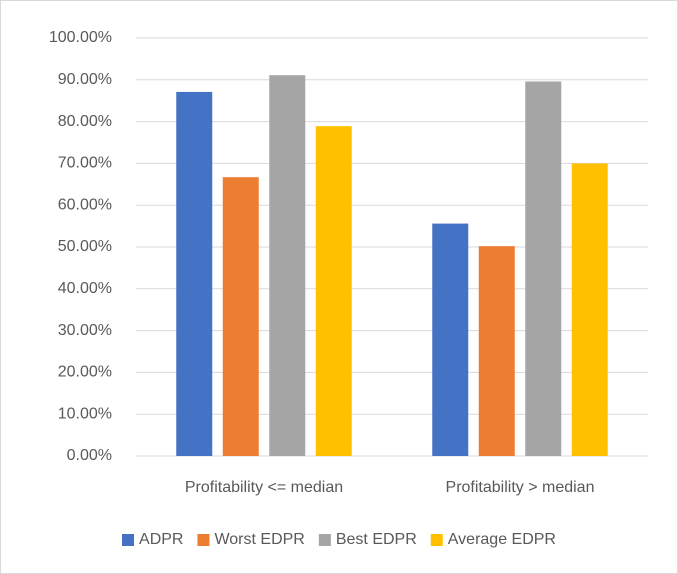  I want to click on y-tick-label: 0.00%, so click(89, 455).